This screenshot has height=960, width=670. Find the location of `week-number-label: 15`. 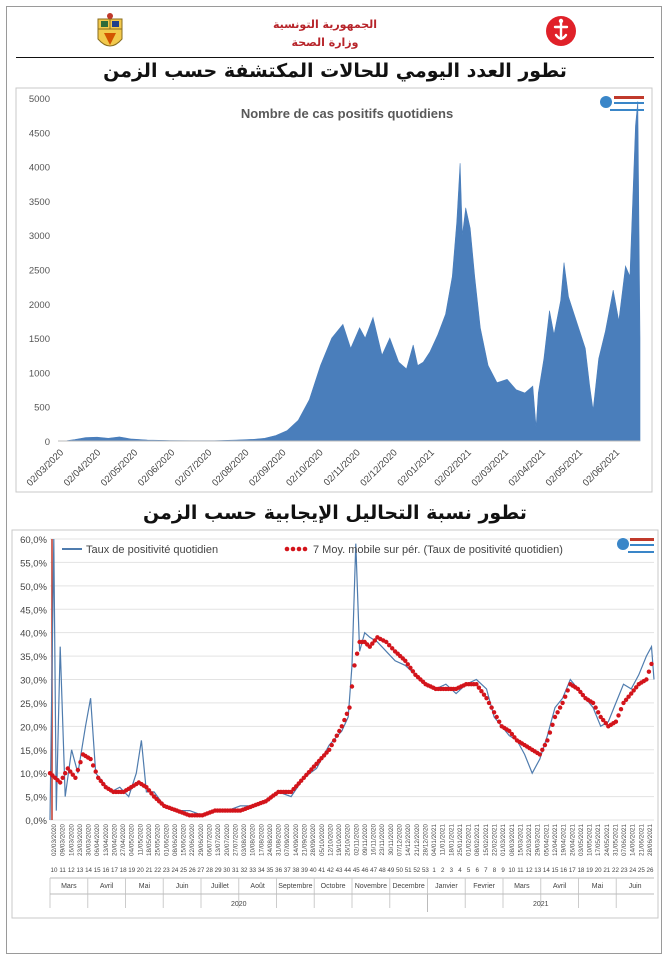

week-number-label: 15 is located at coordinates (97, 870).